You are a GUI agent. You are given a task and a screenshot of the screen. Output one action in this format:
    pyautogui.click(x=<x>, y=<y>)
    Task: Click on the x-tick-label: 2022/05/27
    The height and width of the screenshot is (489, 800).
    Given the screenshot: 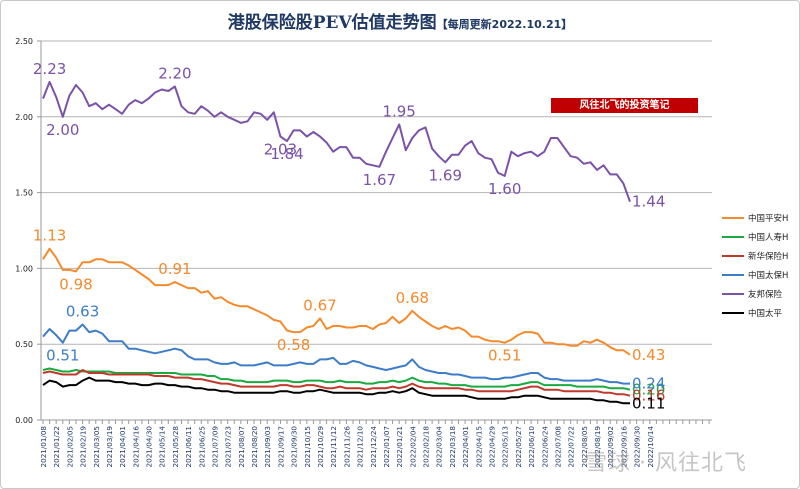 What is the action you would take?
    pyautogui.click(x=518, y=446)
    